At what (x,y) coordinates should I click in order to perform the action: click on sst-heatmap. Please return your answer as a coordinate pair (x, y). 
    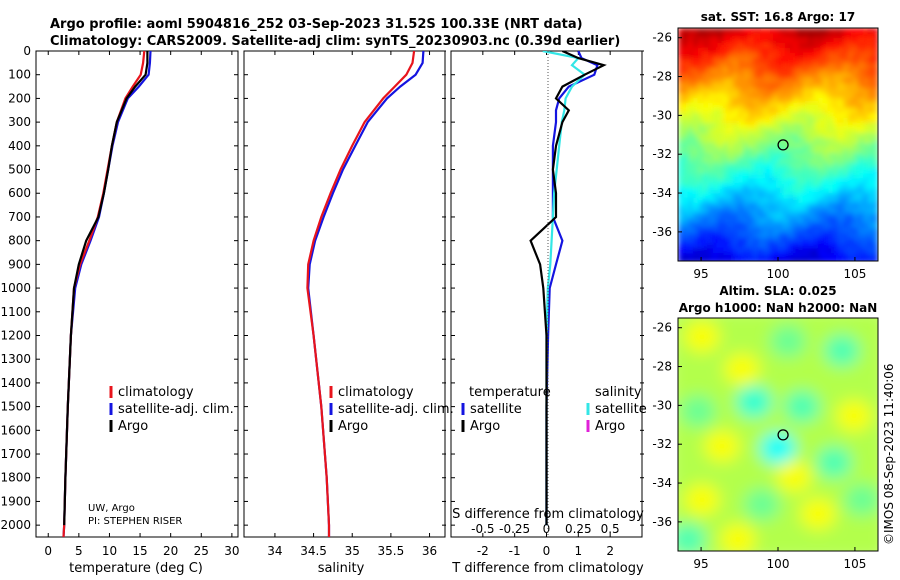
    Looking at the image, I should click on (778, 144).